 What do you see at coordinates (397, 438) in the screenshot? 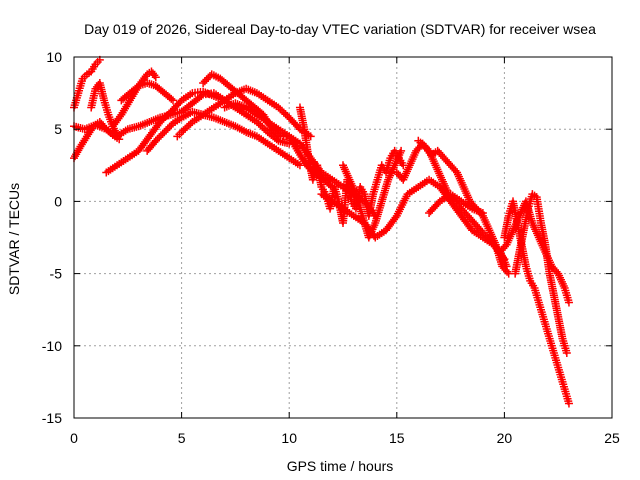
I see `x-tick-label: 15` at bounding box center [397, 438].